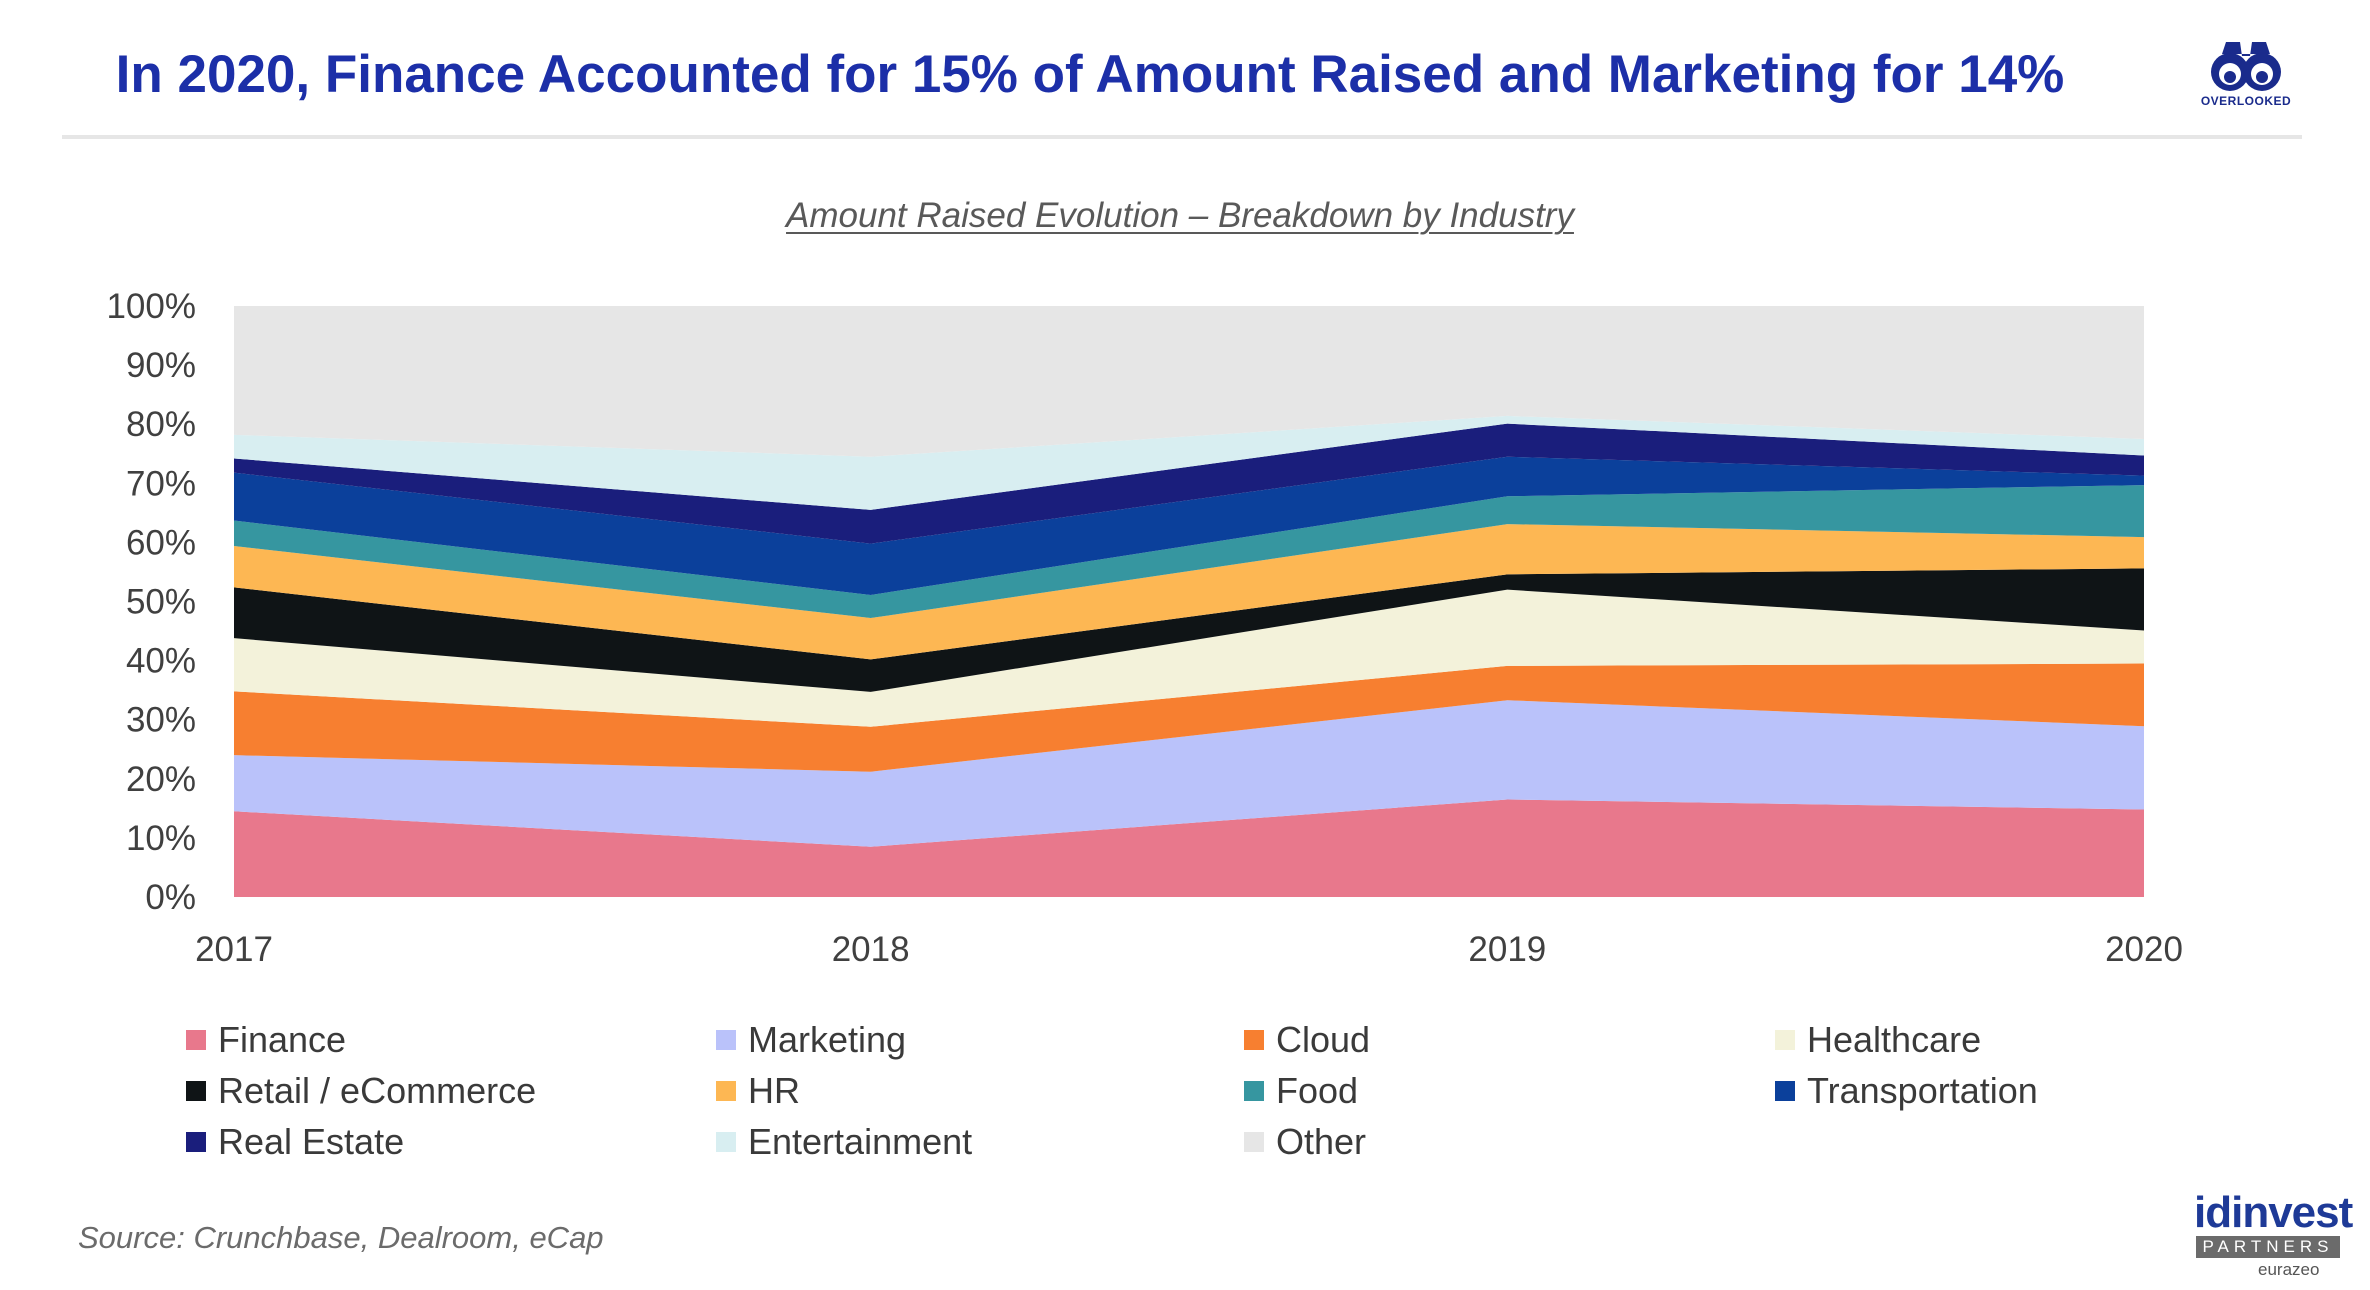 The image size is (2370, 1290). Describe the element at coordinates (282, 1039) in the screenshot. I see `legend-label: Finance` at that location.